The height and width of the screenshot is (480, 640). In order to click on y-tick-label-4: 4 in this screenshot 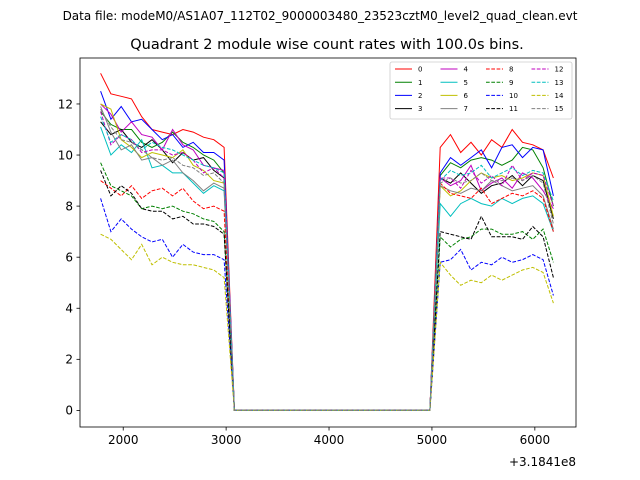, I will do `click(69, 309)`.